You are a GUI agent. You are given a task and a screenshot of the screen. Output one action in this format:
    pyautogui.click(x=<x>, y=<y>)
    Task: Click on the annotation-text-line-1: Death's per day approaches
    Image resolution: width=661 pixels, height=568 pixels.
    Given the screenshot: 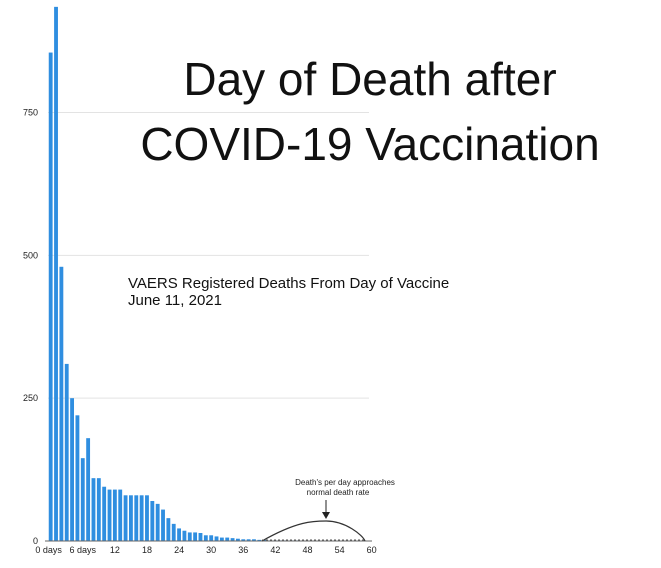 What is the action you would take?
    pyautogui.click(x=345, y=482)
    